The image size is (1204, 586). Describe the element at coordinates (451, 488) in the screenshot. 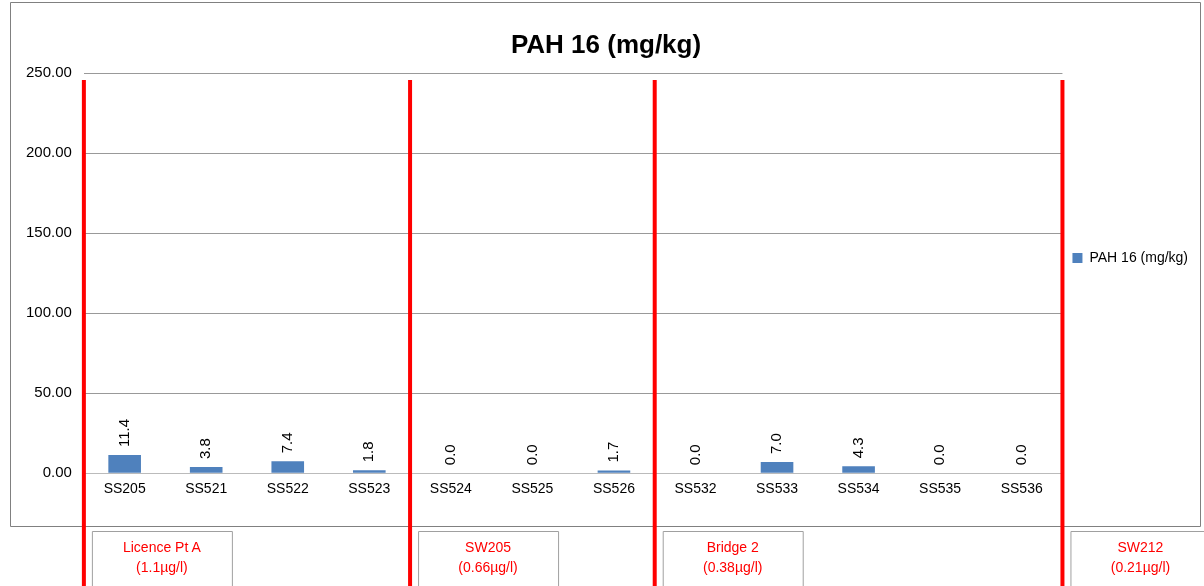

I see `x-tick-label: SS524` at that location.